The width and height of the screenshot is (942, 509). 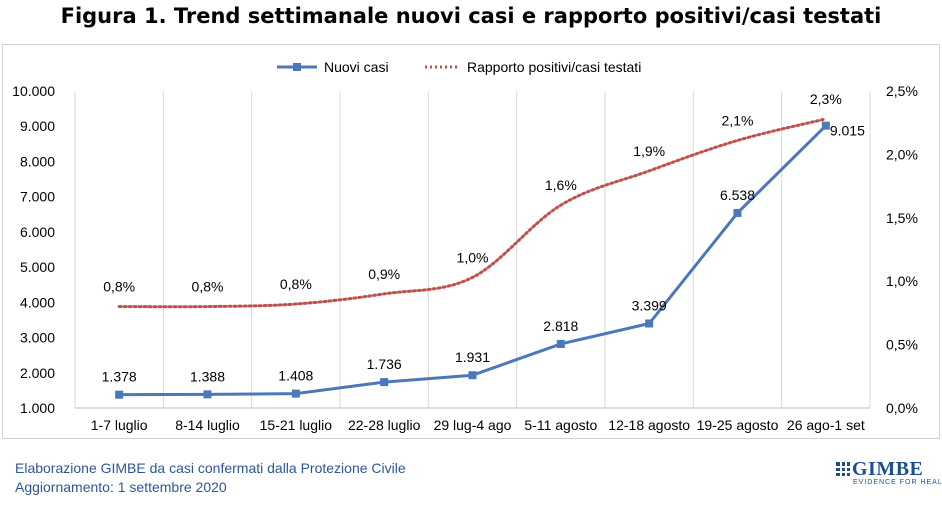 I want to click on left-tick-label: 3.000, so click(x=37, y=338).